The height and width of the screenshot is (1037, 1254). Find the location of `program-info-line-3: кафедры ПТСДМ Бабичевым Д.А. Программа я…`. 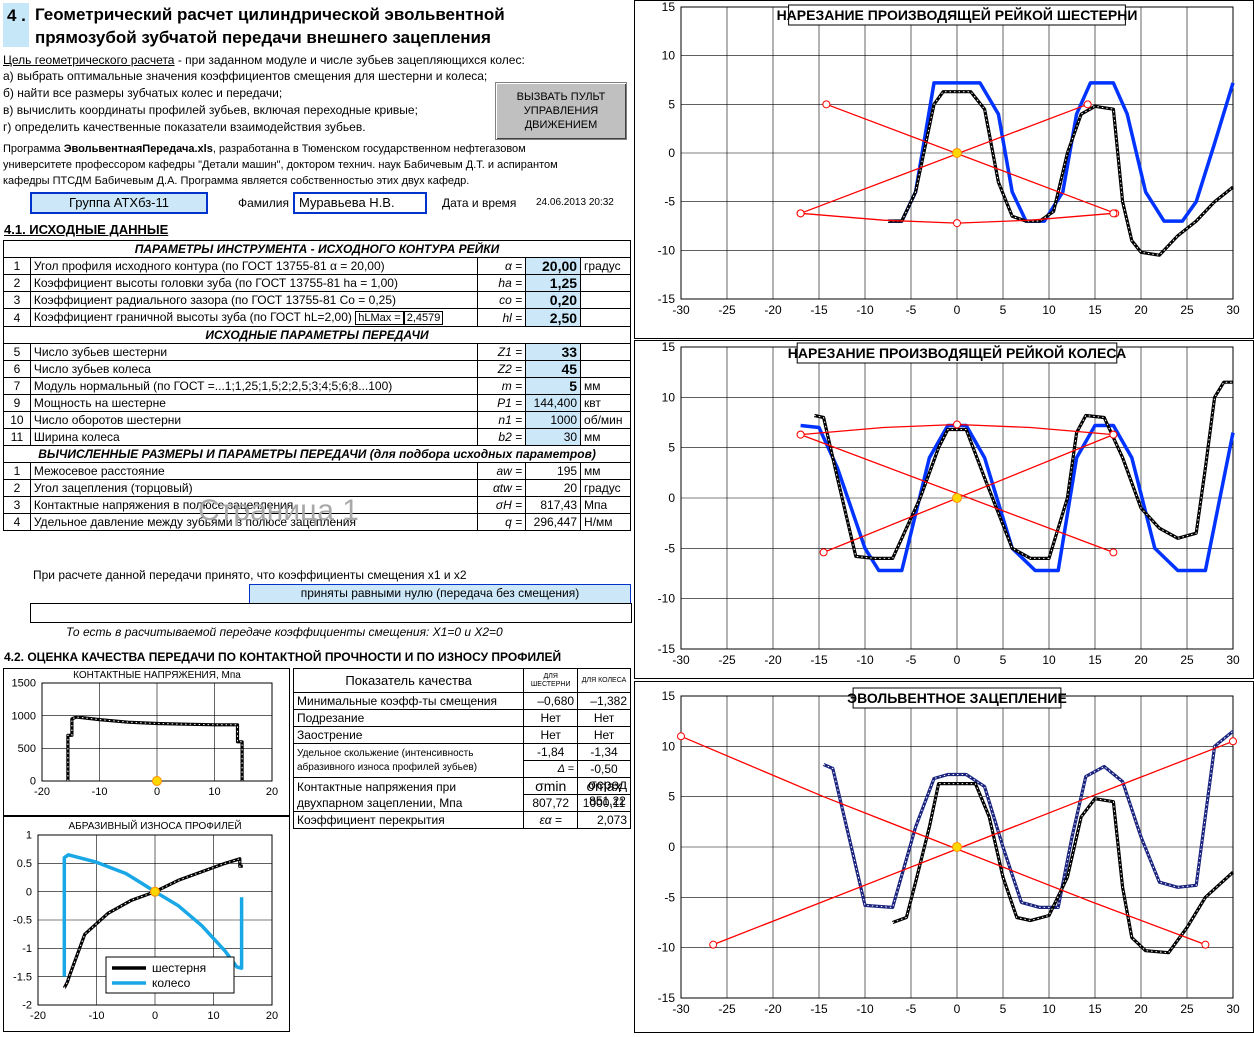

program-info-line-3: кафедры ПТСДМ Бабичевым Д.А. Программа я… is located at coordinates (236, 181).